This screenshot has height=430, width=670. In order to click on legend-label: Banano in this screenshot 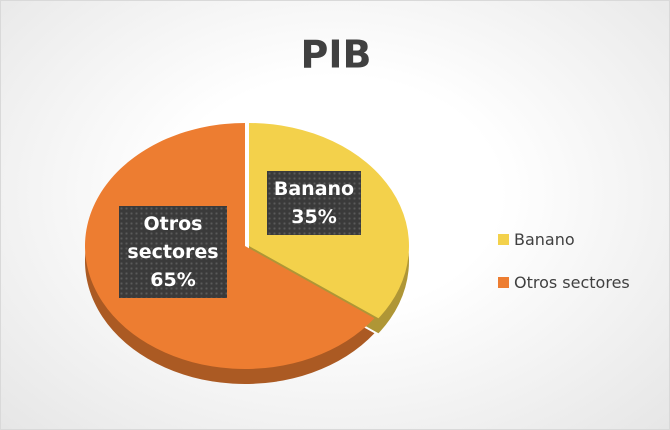, I will do `click(544, 239)`.